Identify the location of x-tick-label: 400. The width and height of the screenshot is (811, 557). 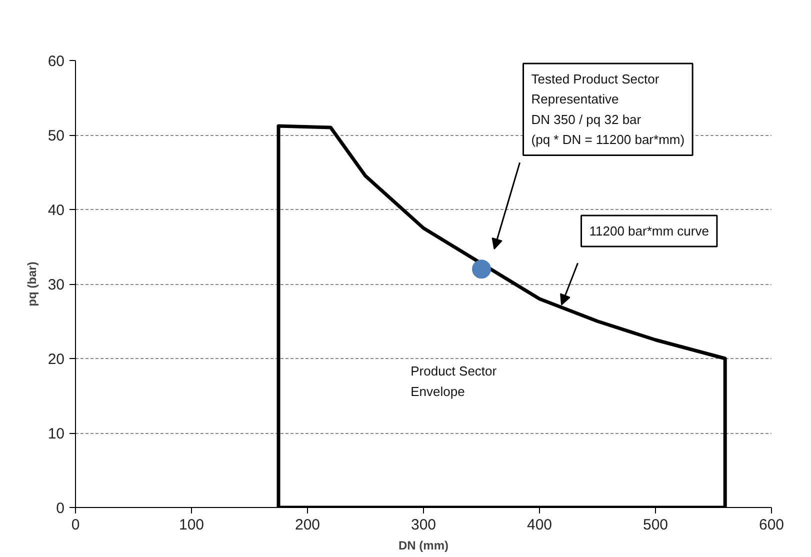
(539, 525).